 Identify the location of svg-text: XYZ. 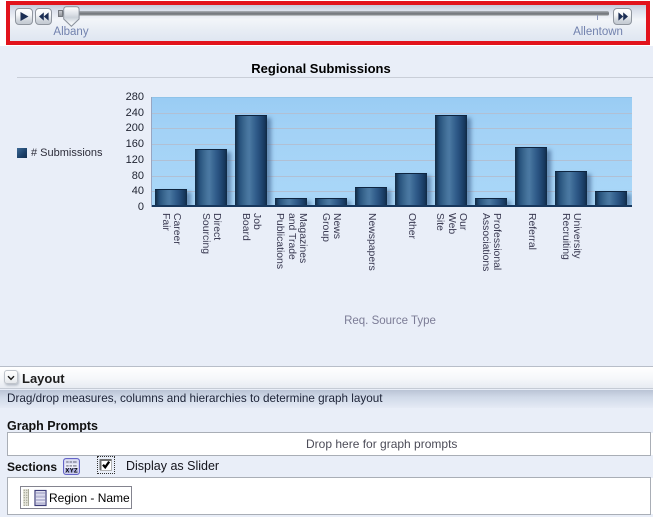
(71, 471).